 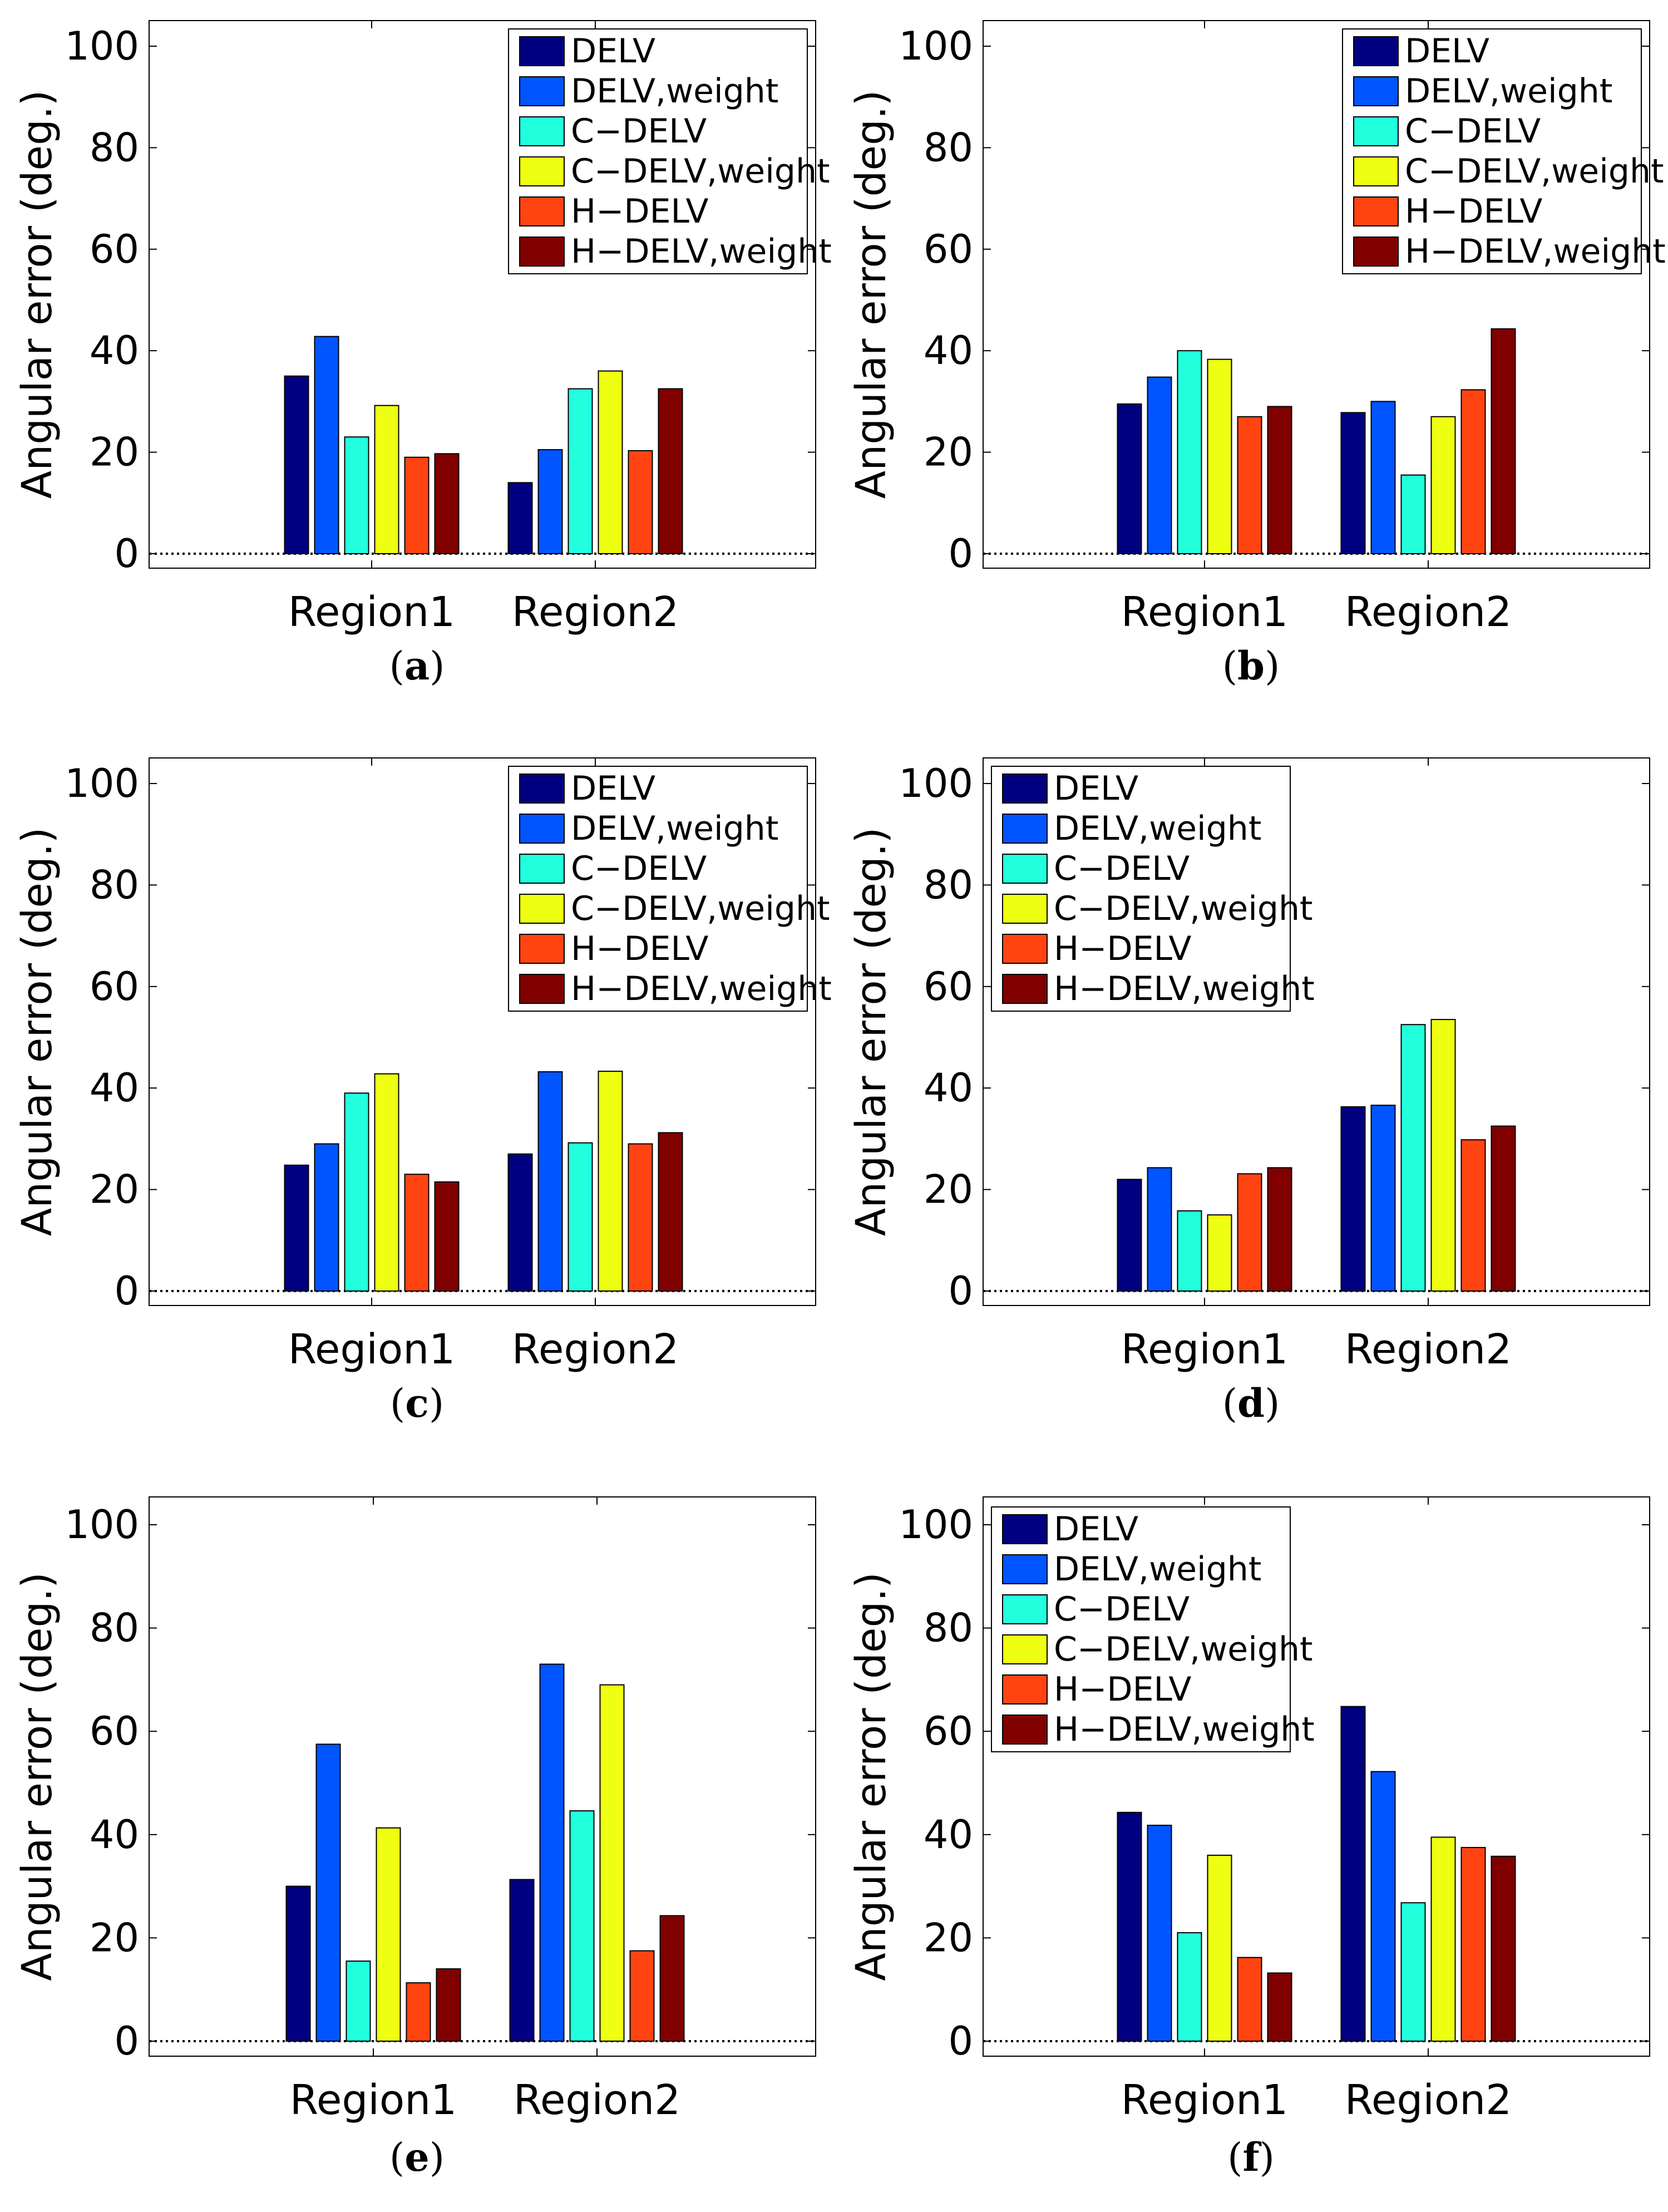 I want to click on caption-label: f, so click(x=1251, y=2157).